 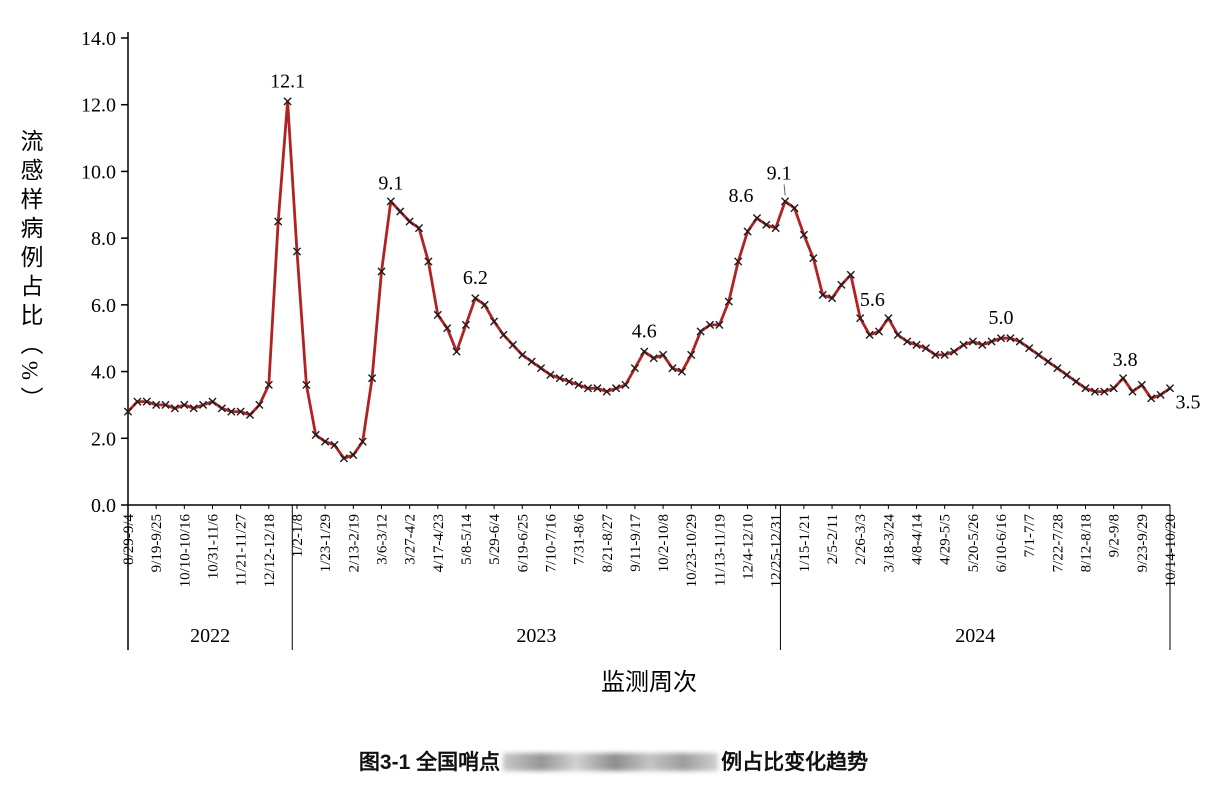 I want to click on x-tick-label: 2/26-3/3, so click(x=861, y=539).